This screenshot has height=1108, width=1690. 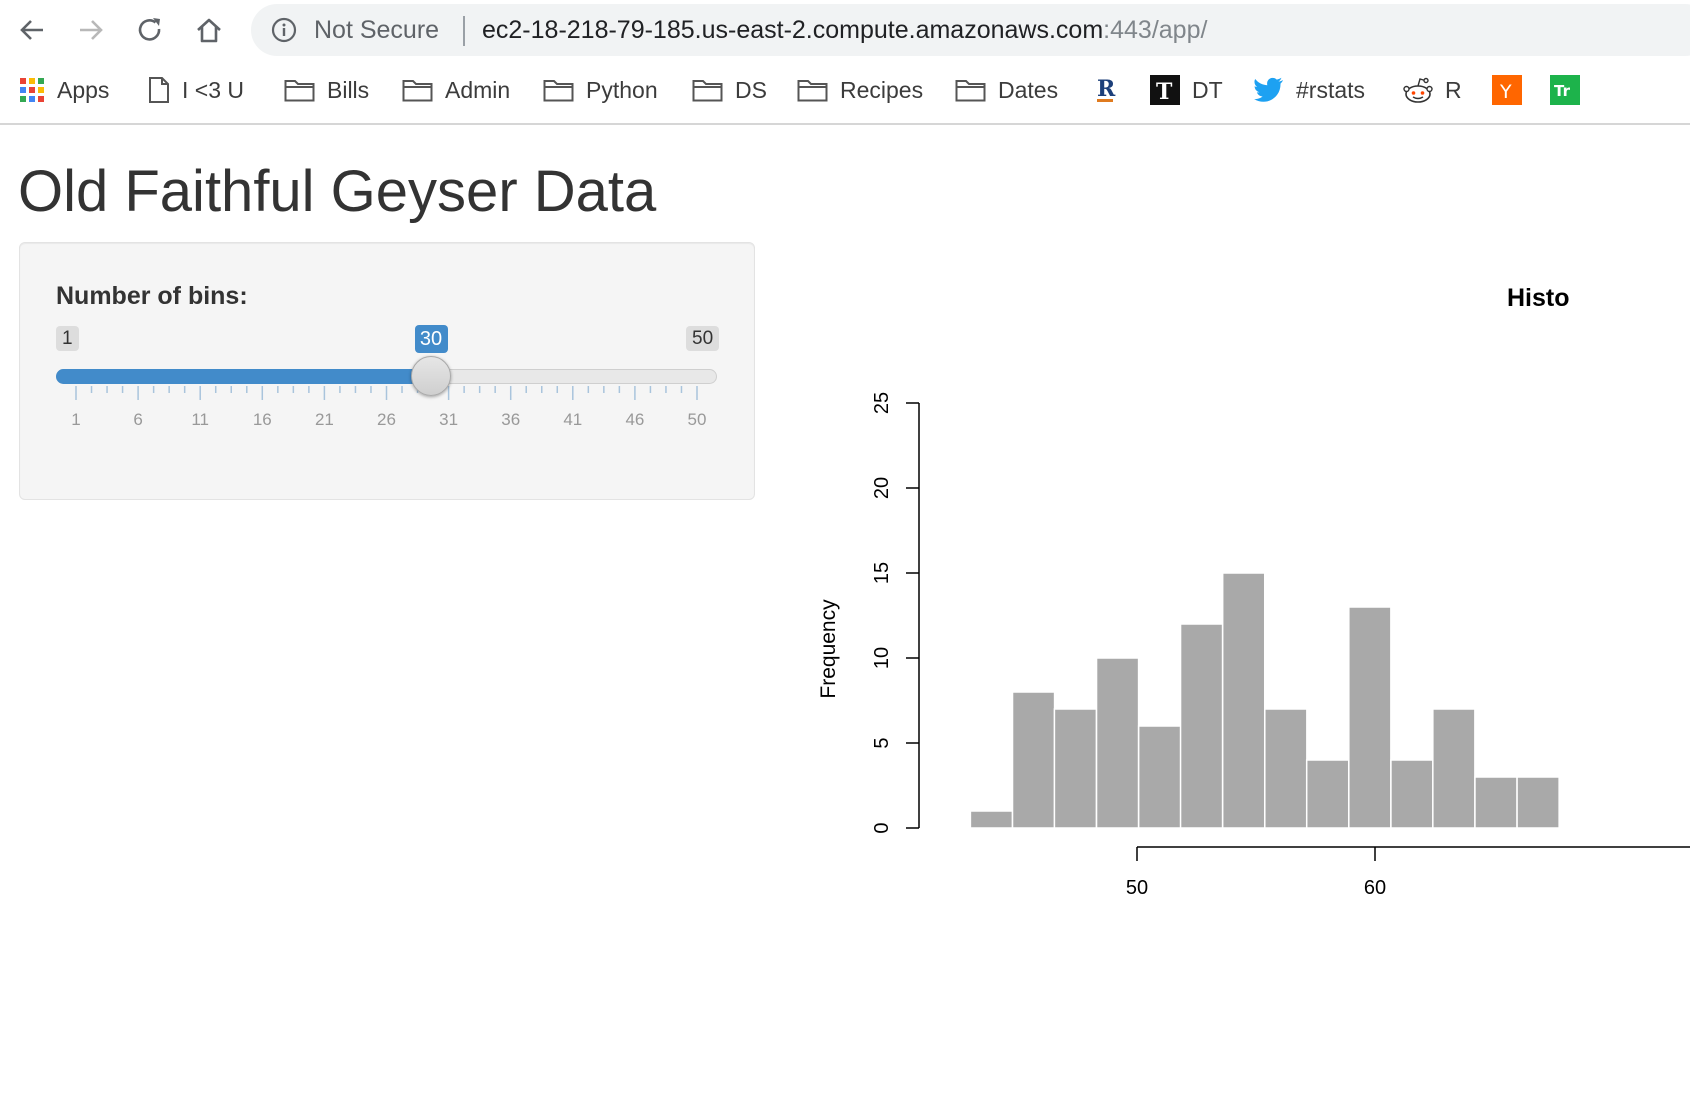 What do you see at coordinates (67, 338) in the screenshot?
I see `slider-min-badge: 1` at bounding box center [67, 338].